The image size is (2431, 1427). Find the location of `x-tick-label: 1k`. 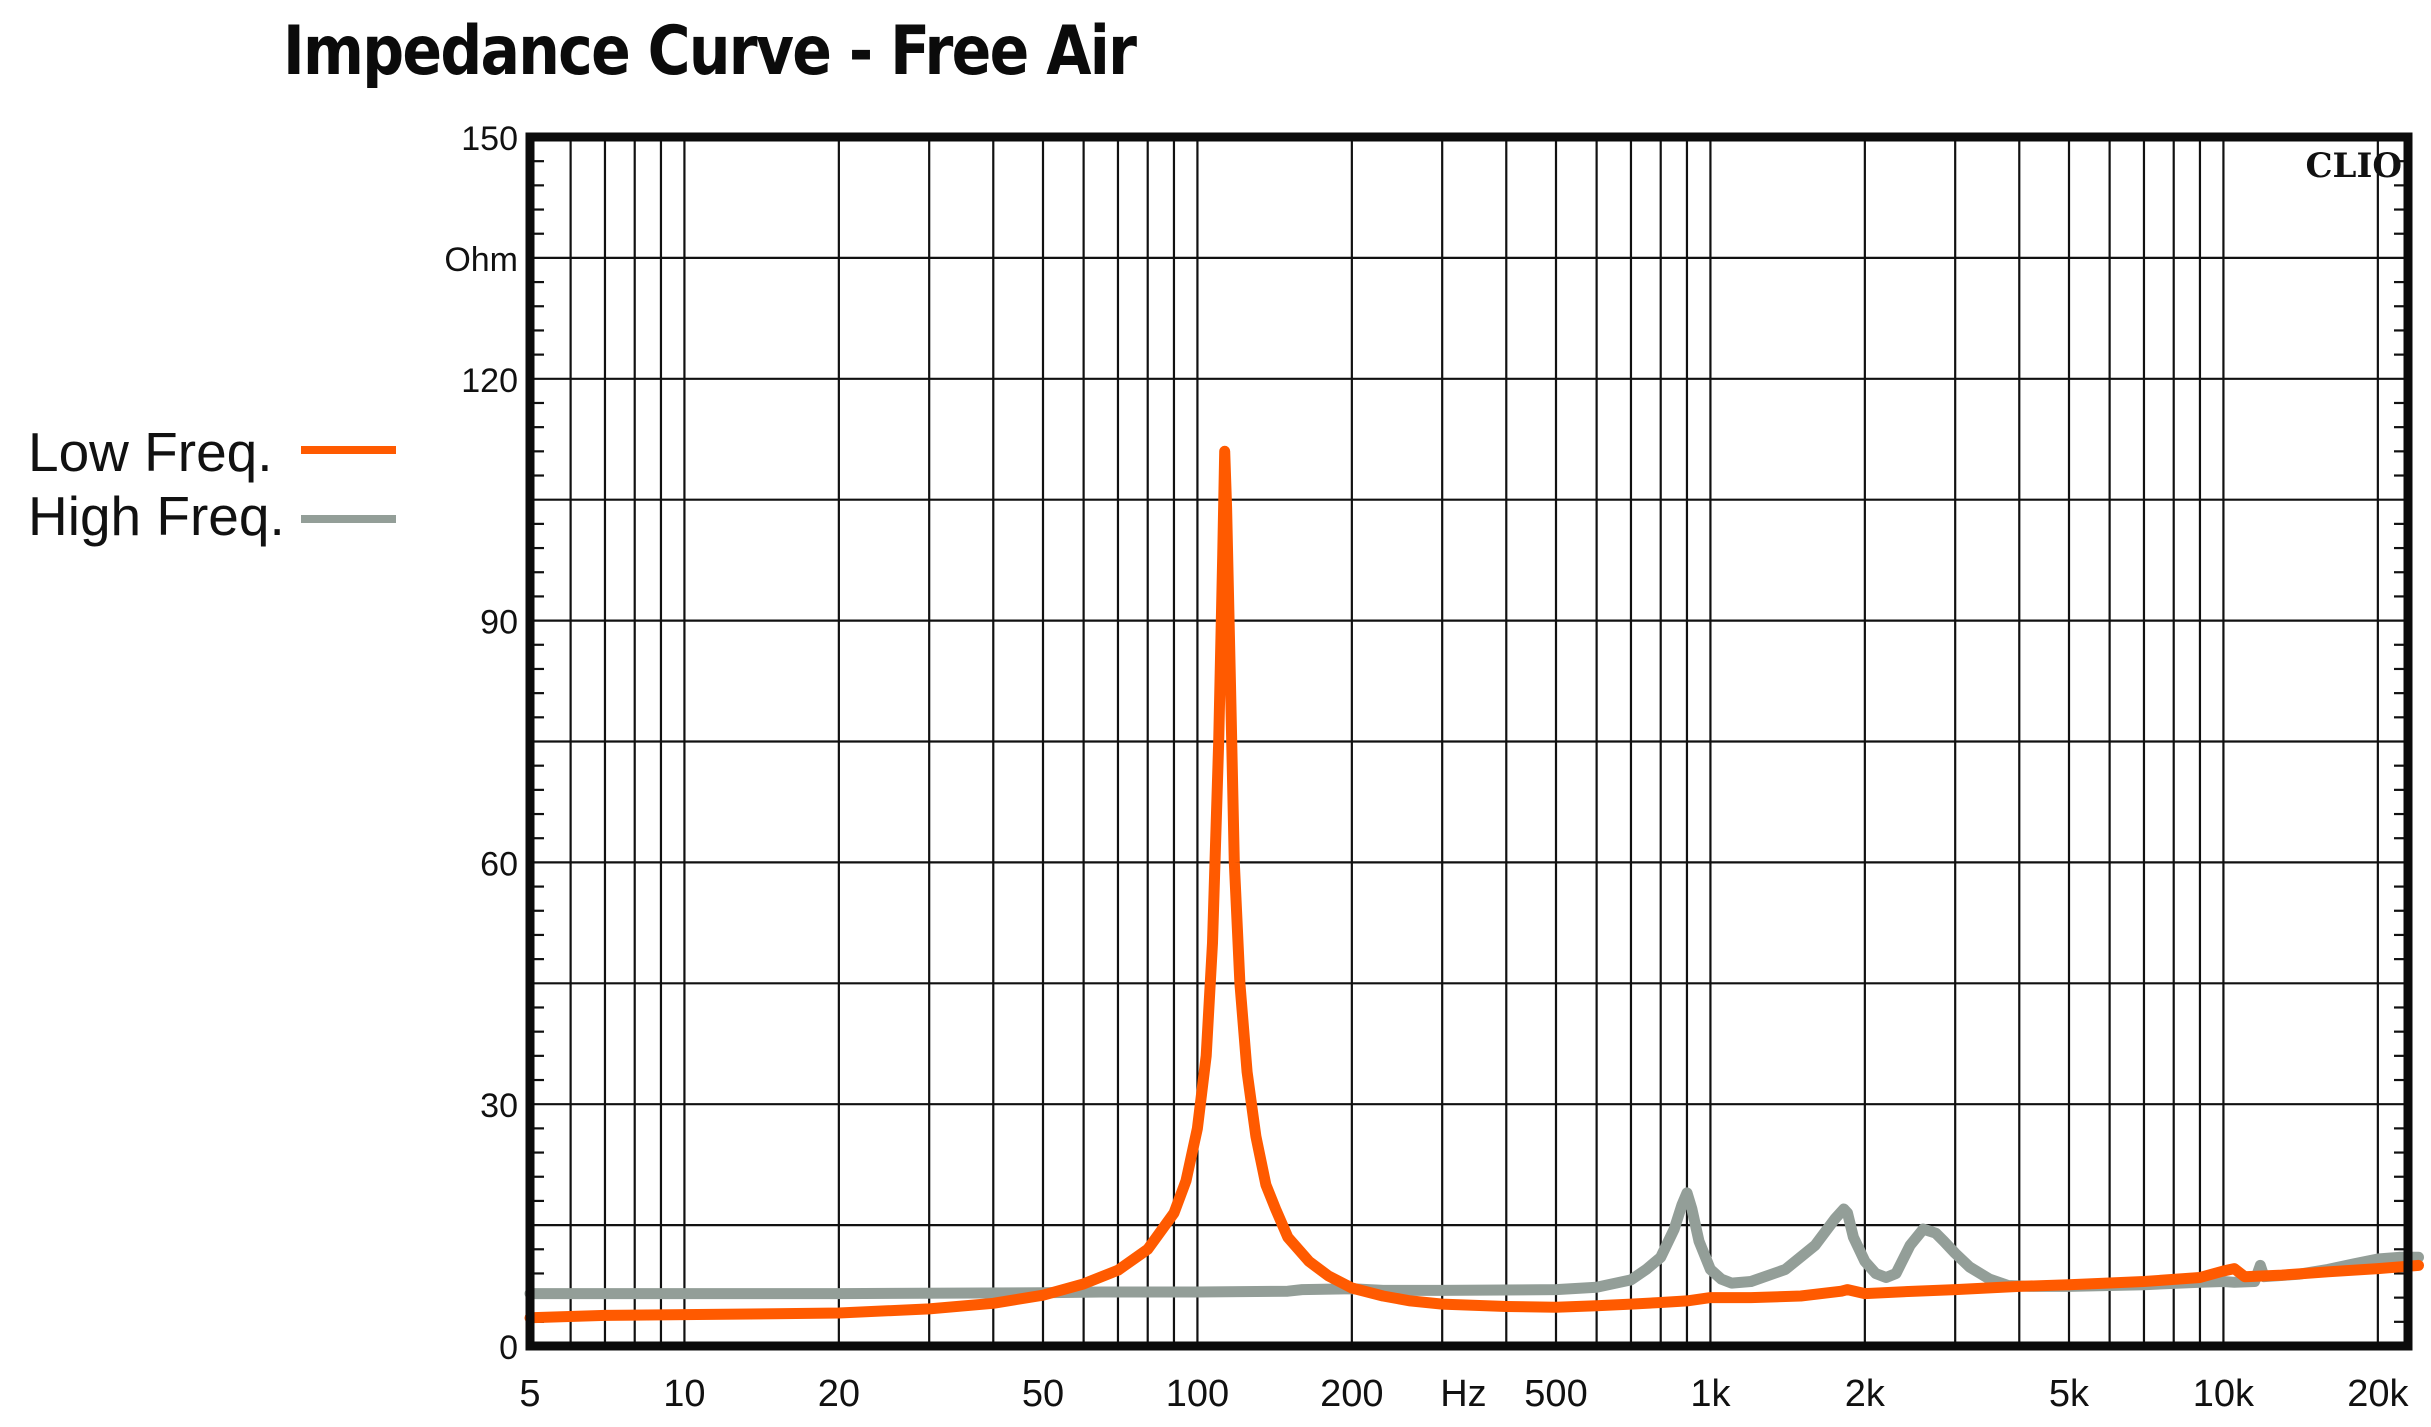

x-tick-label: 1k is located at coordinates (1710, 1394).